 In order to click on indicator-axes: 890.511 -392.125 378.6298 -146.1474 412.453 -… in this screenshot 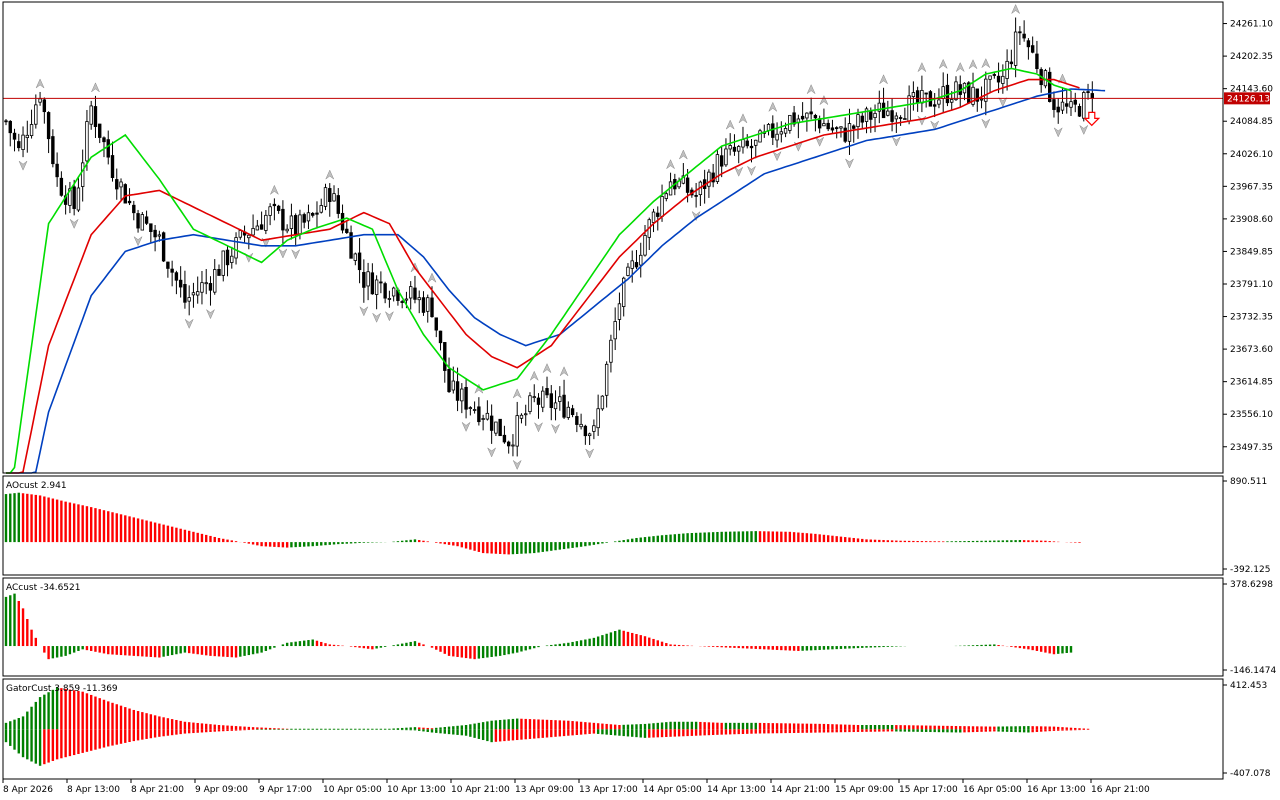, I will do `click(1249, 628)`.